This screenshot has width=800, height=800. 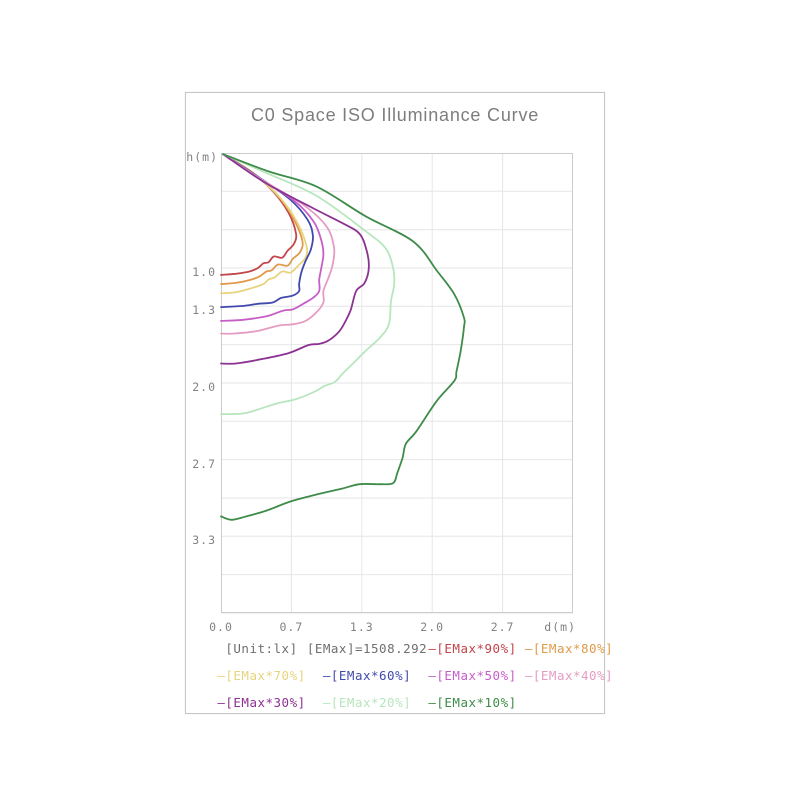 I want to click on legend-item: —[EMax*20%], so click(x=367, y=702).